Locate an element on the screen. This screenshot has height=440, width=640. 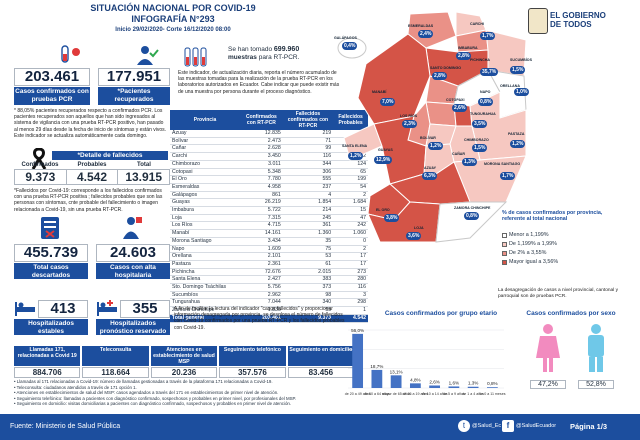
table-total-row: Total general 203.461 9.373 4.542 is located at coordinates (269, 318).